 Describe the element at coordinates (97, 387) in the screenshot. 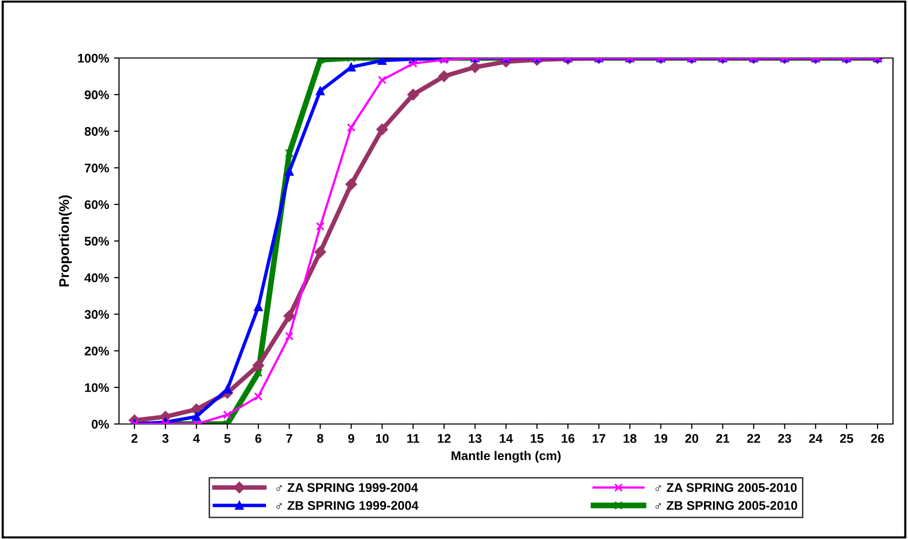

I see `y-tick-label: 10%` at that location.